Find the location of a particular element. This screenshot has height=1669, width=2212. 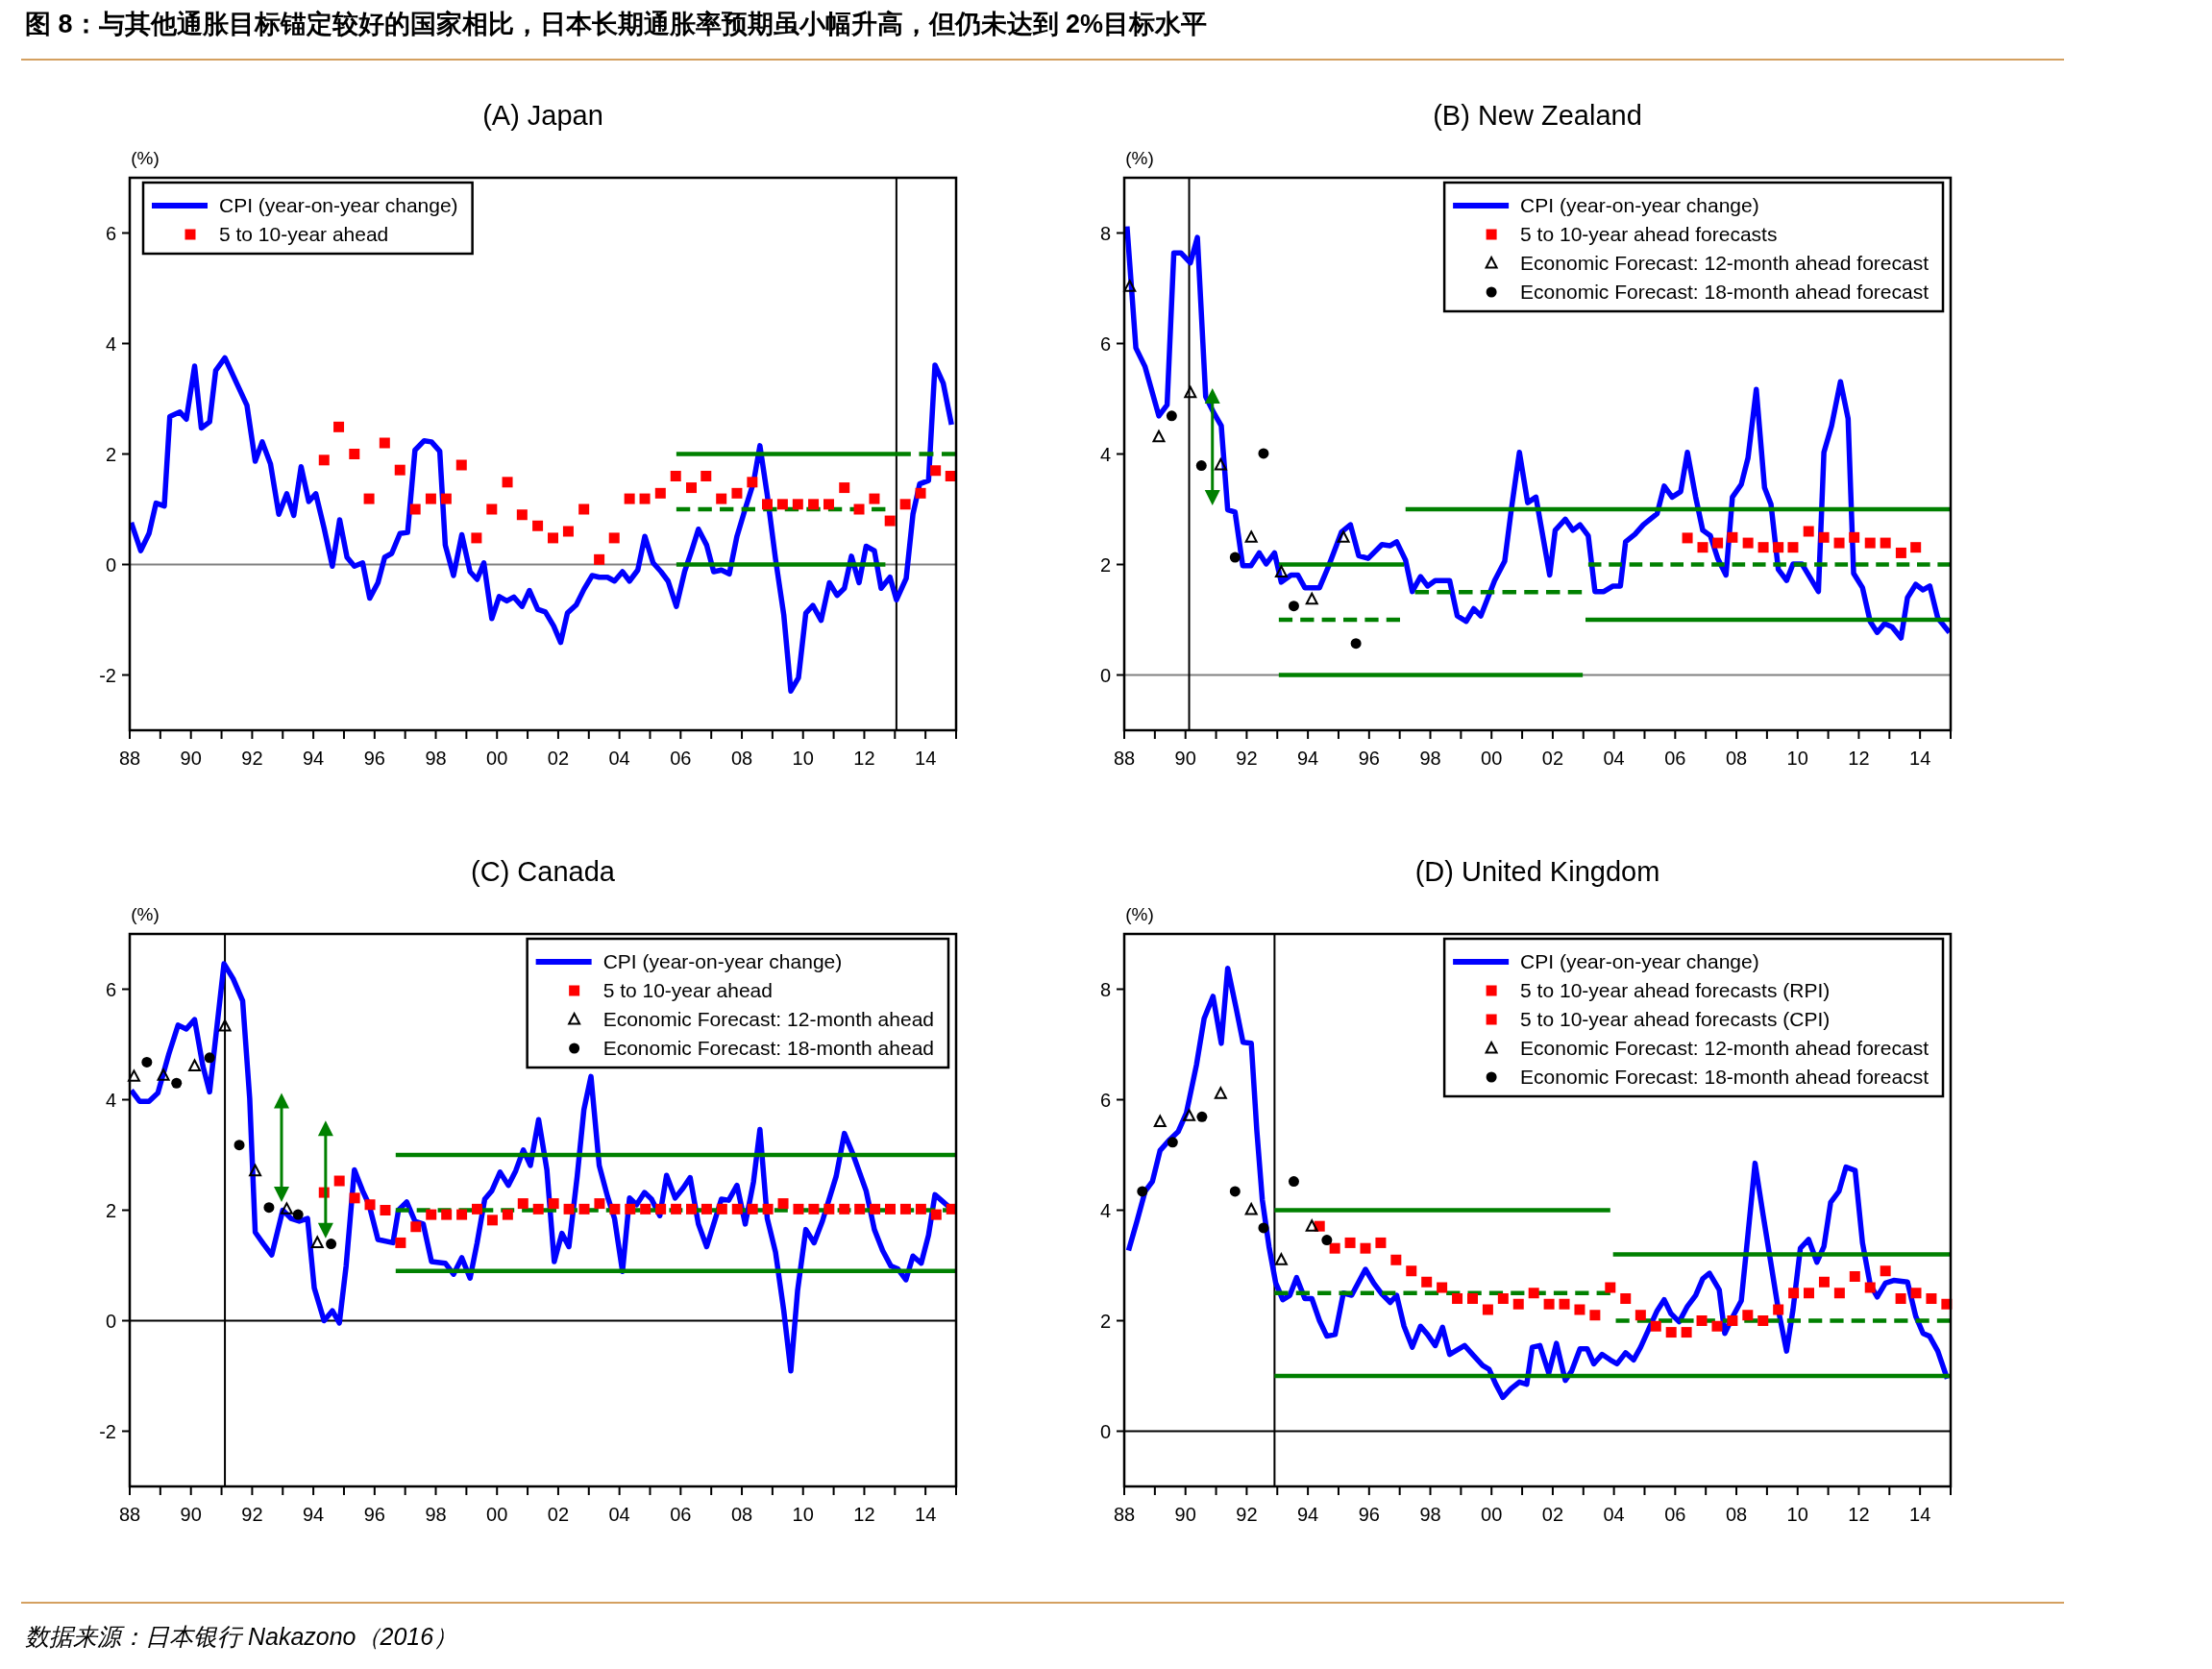

legend-label: 5 to 10-year ahead forecasts (CPI) is located at coordinates (1675, 1019).